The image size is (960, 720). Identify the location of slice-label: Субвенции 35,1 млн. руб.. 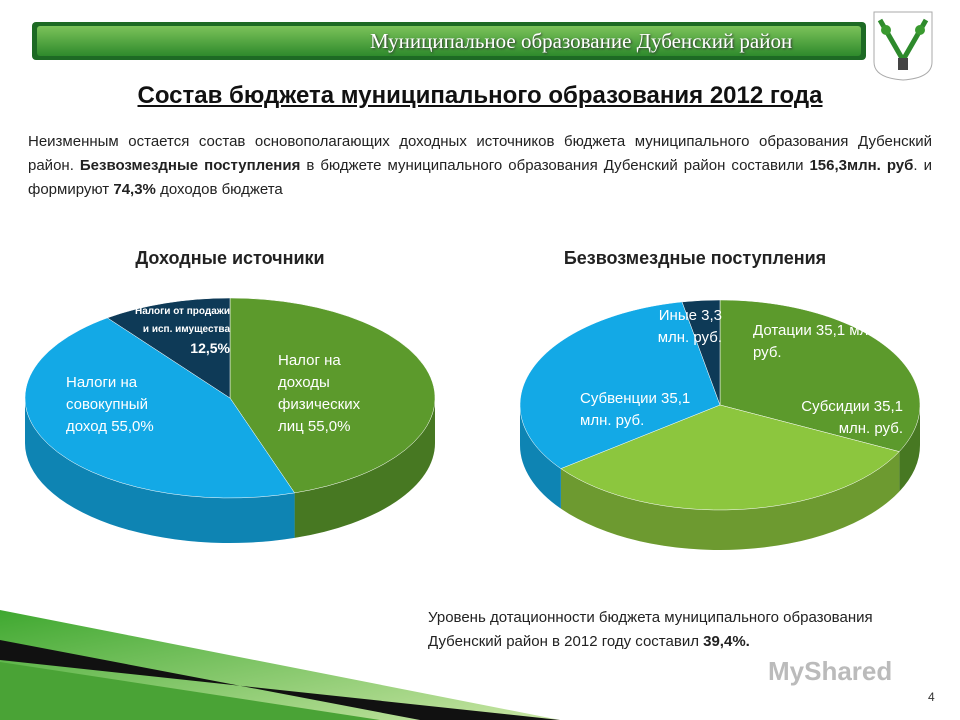
(645, 410).